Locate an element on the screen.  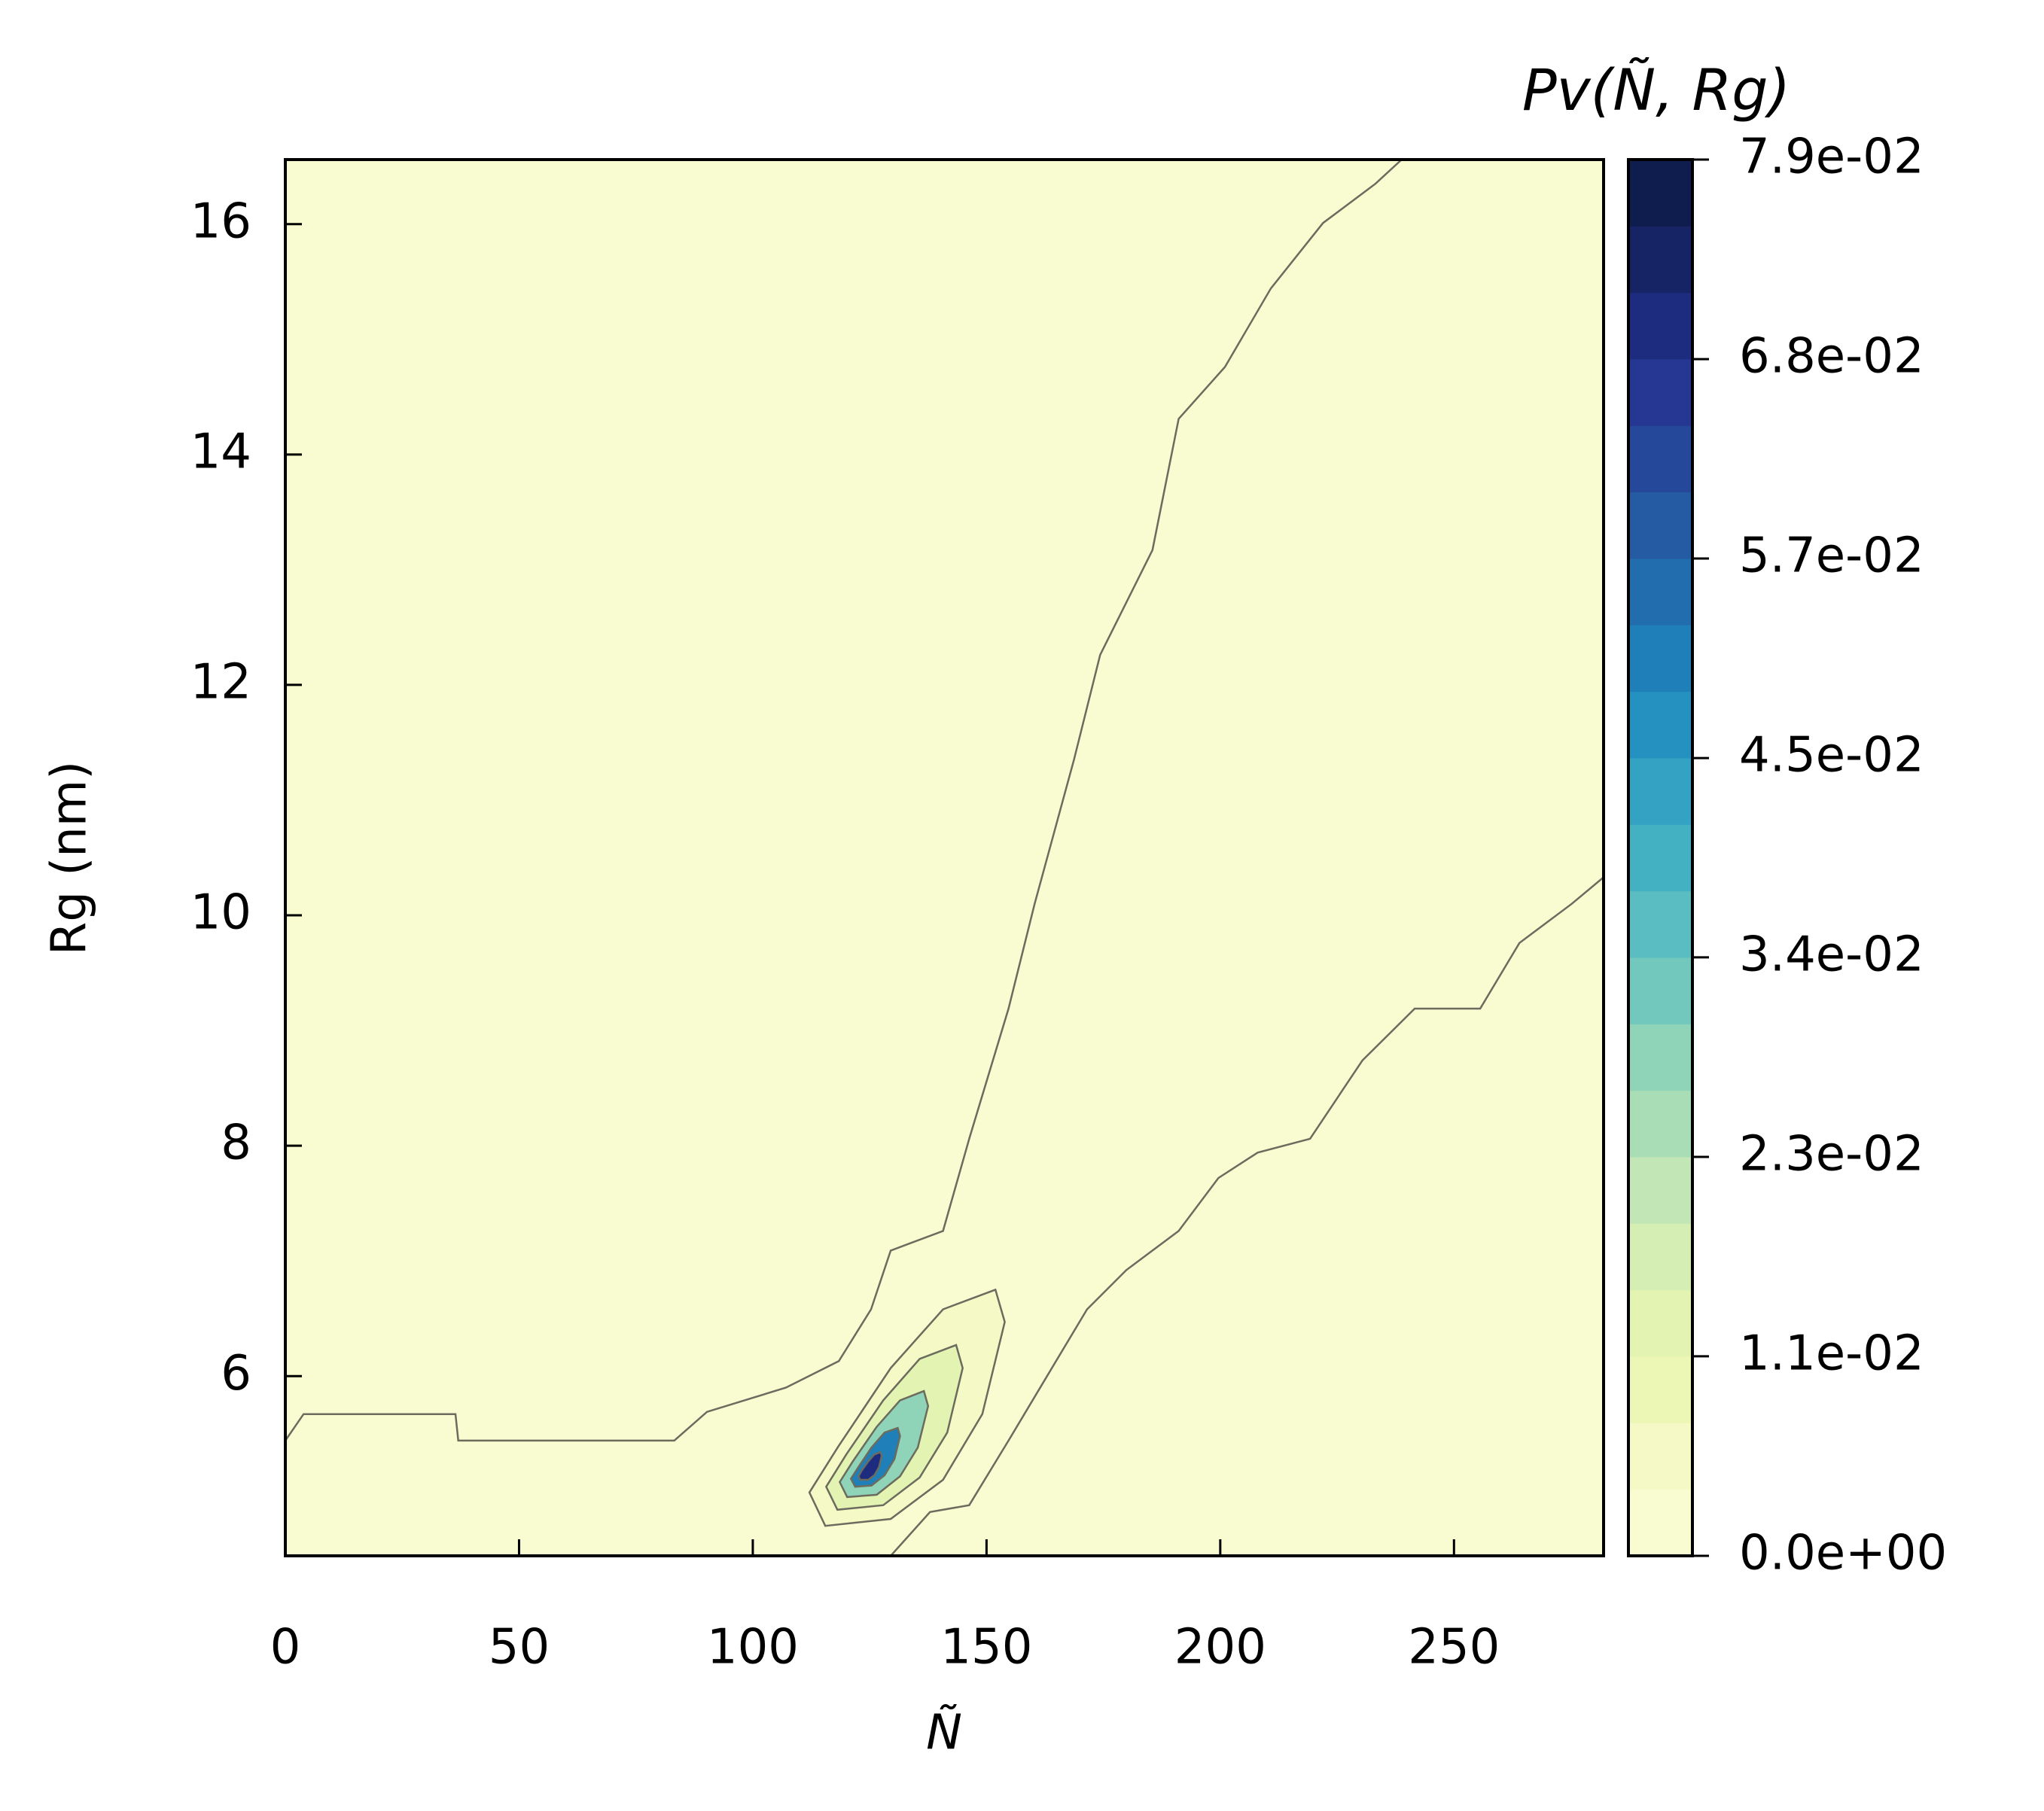
x-tick-label: 200 is located at coordinates (1220, 1648).